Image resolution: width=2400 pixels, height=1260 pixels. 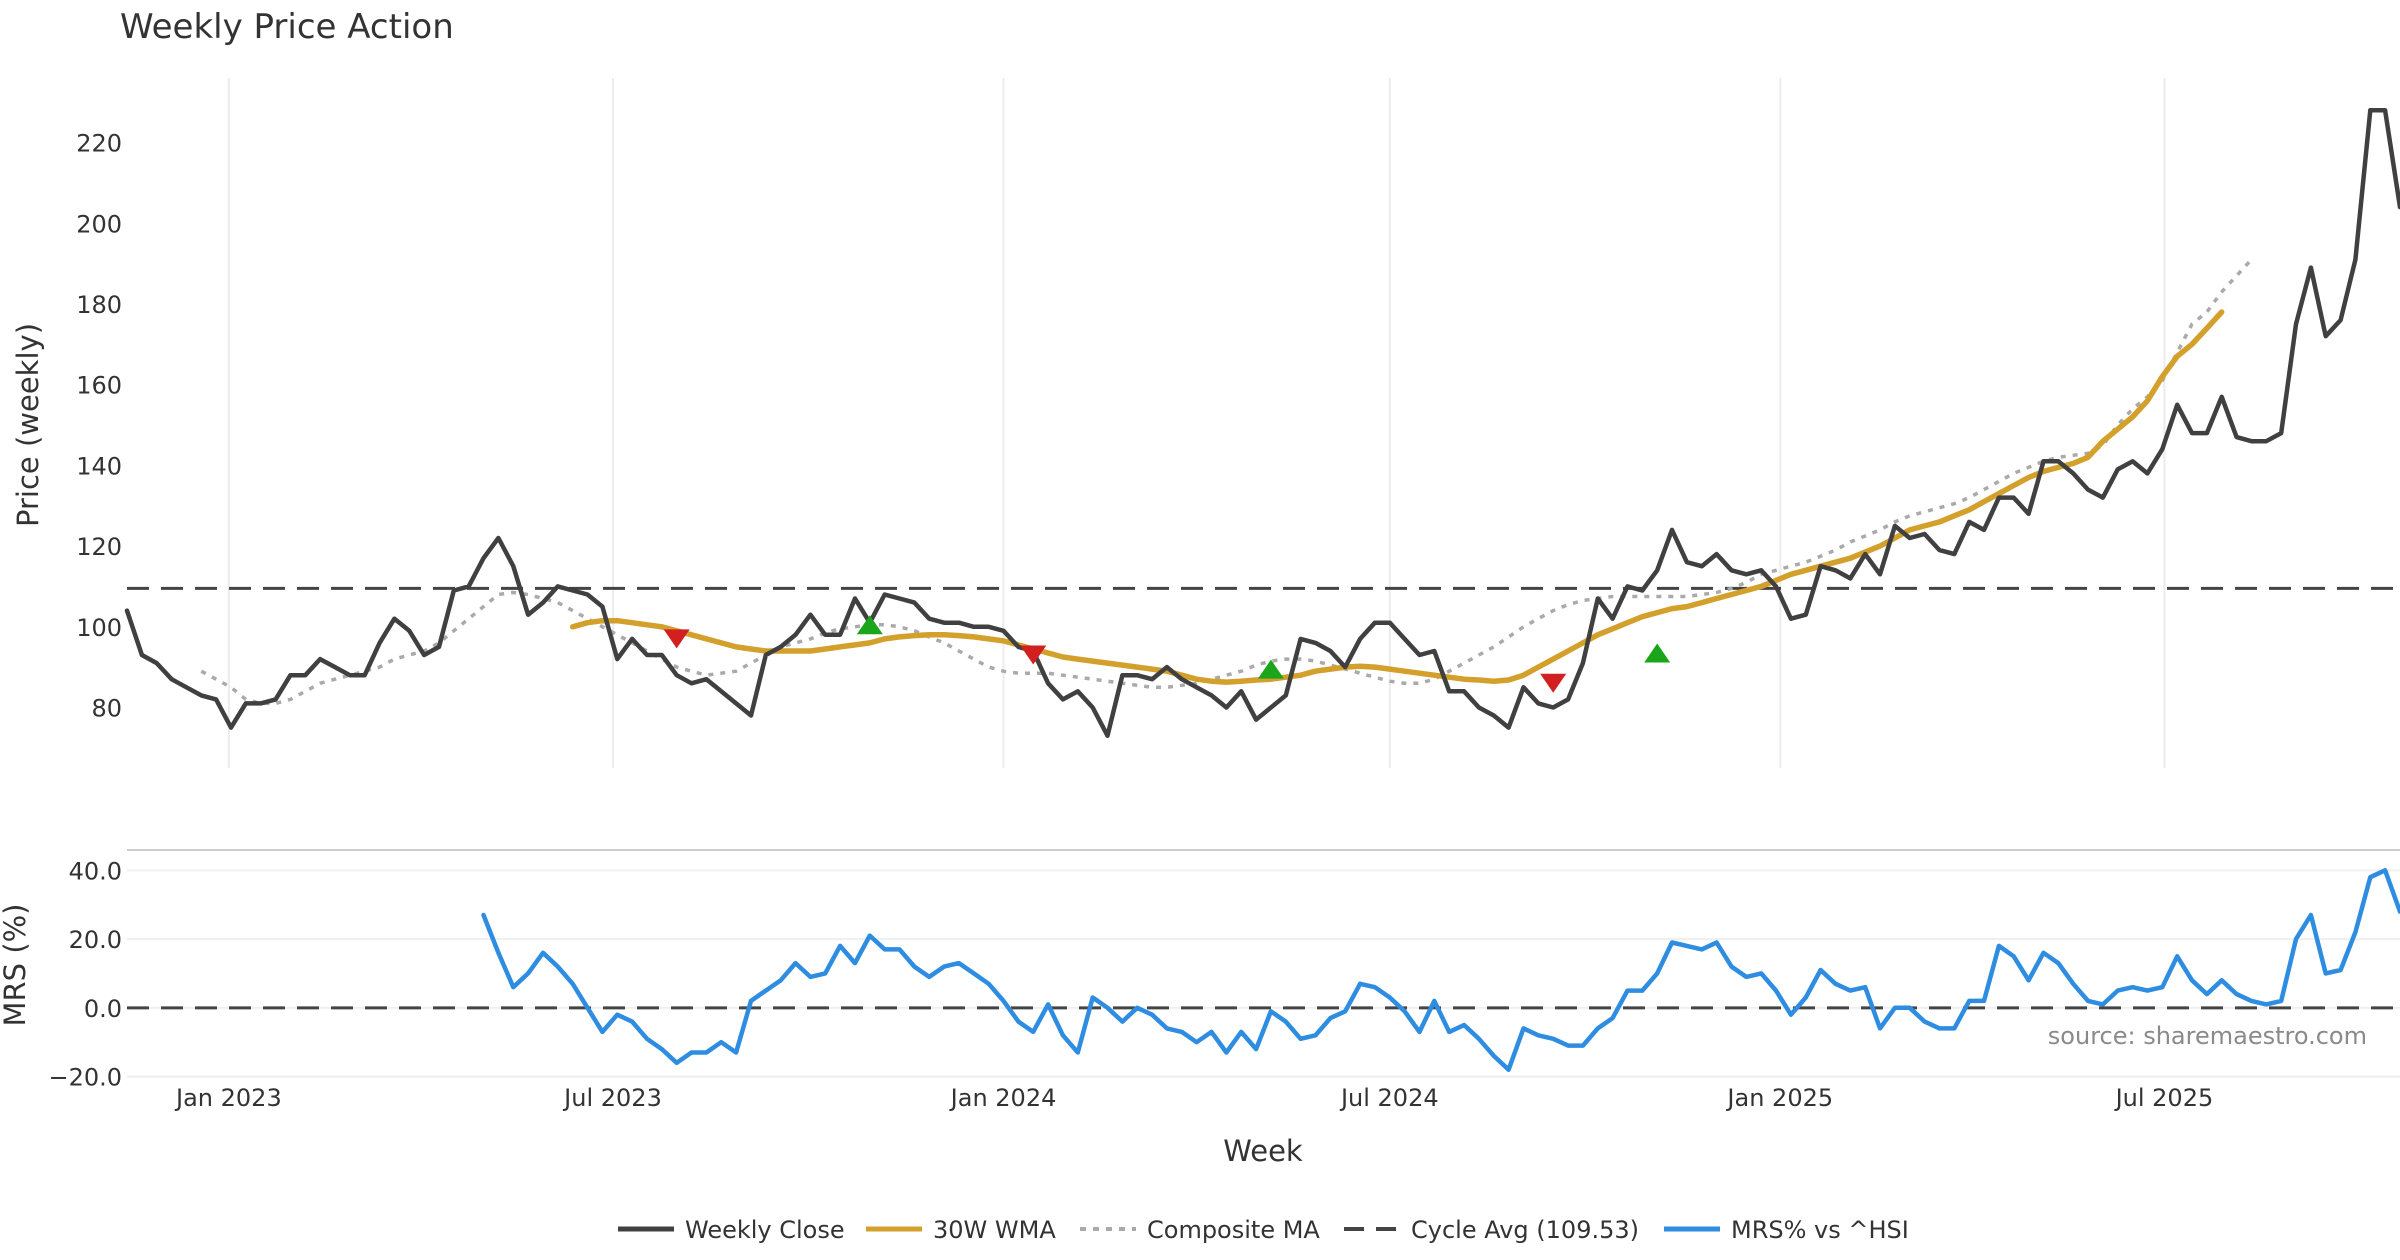 I want to click on chart-title: Weekly Price Action, so click(x=287, y=27).